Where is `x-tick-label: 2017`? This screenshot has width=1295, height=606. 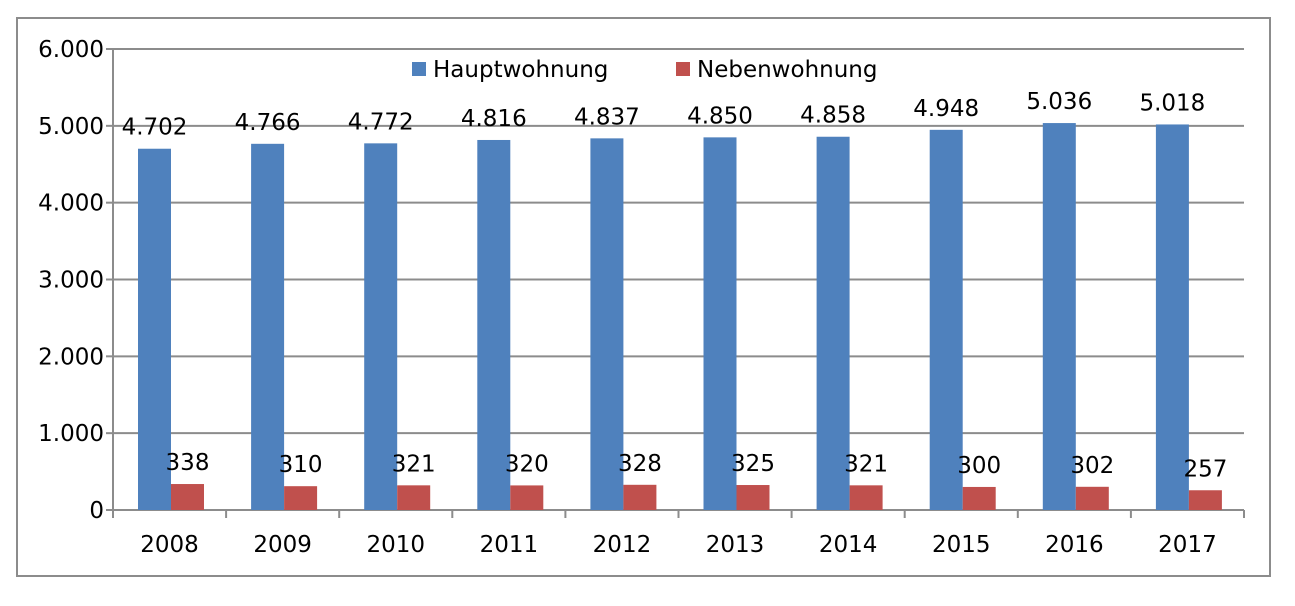
x-tick-label: 2017 is located at coordinates (1187, 545).